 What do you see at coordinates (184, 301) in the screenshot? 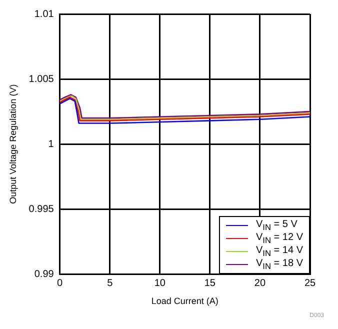
I see `x-axis-title: Load Current (A)` at bounding box center [184, 301].